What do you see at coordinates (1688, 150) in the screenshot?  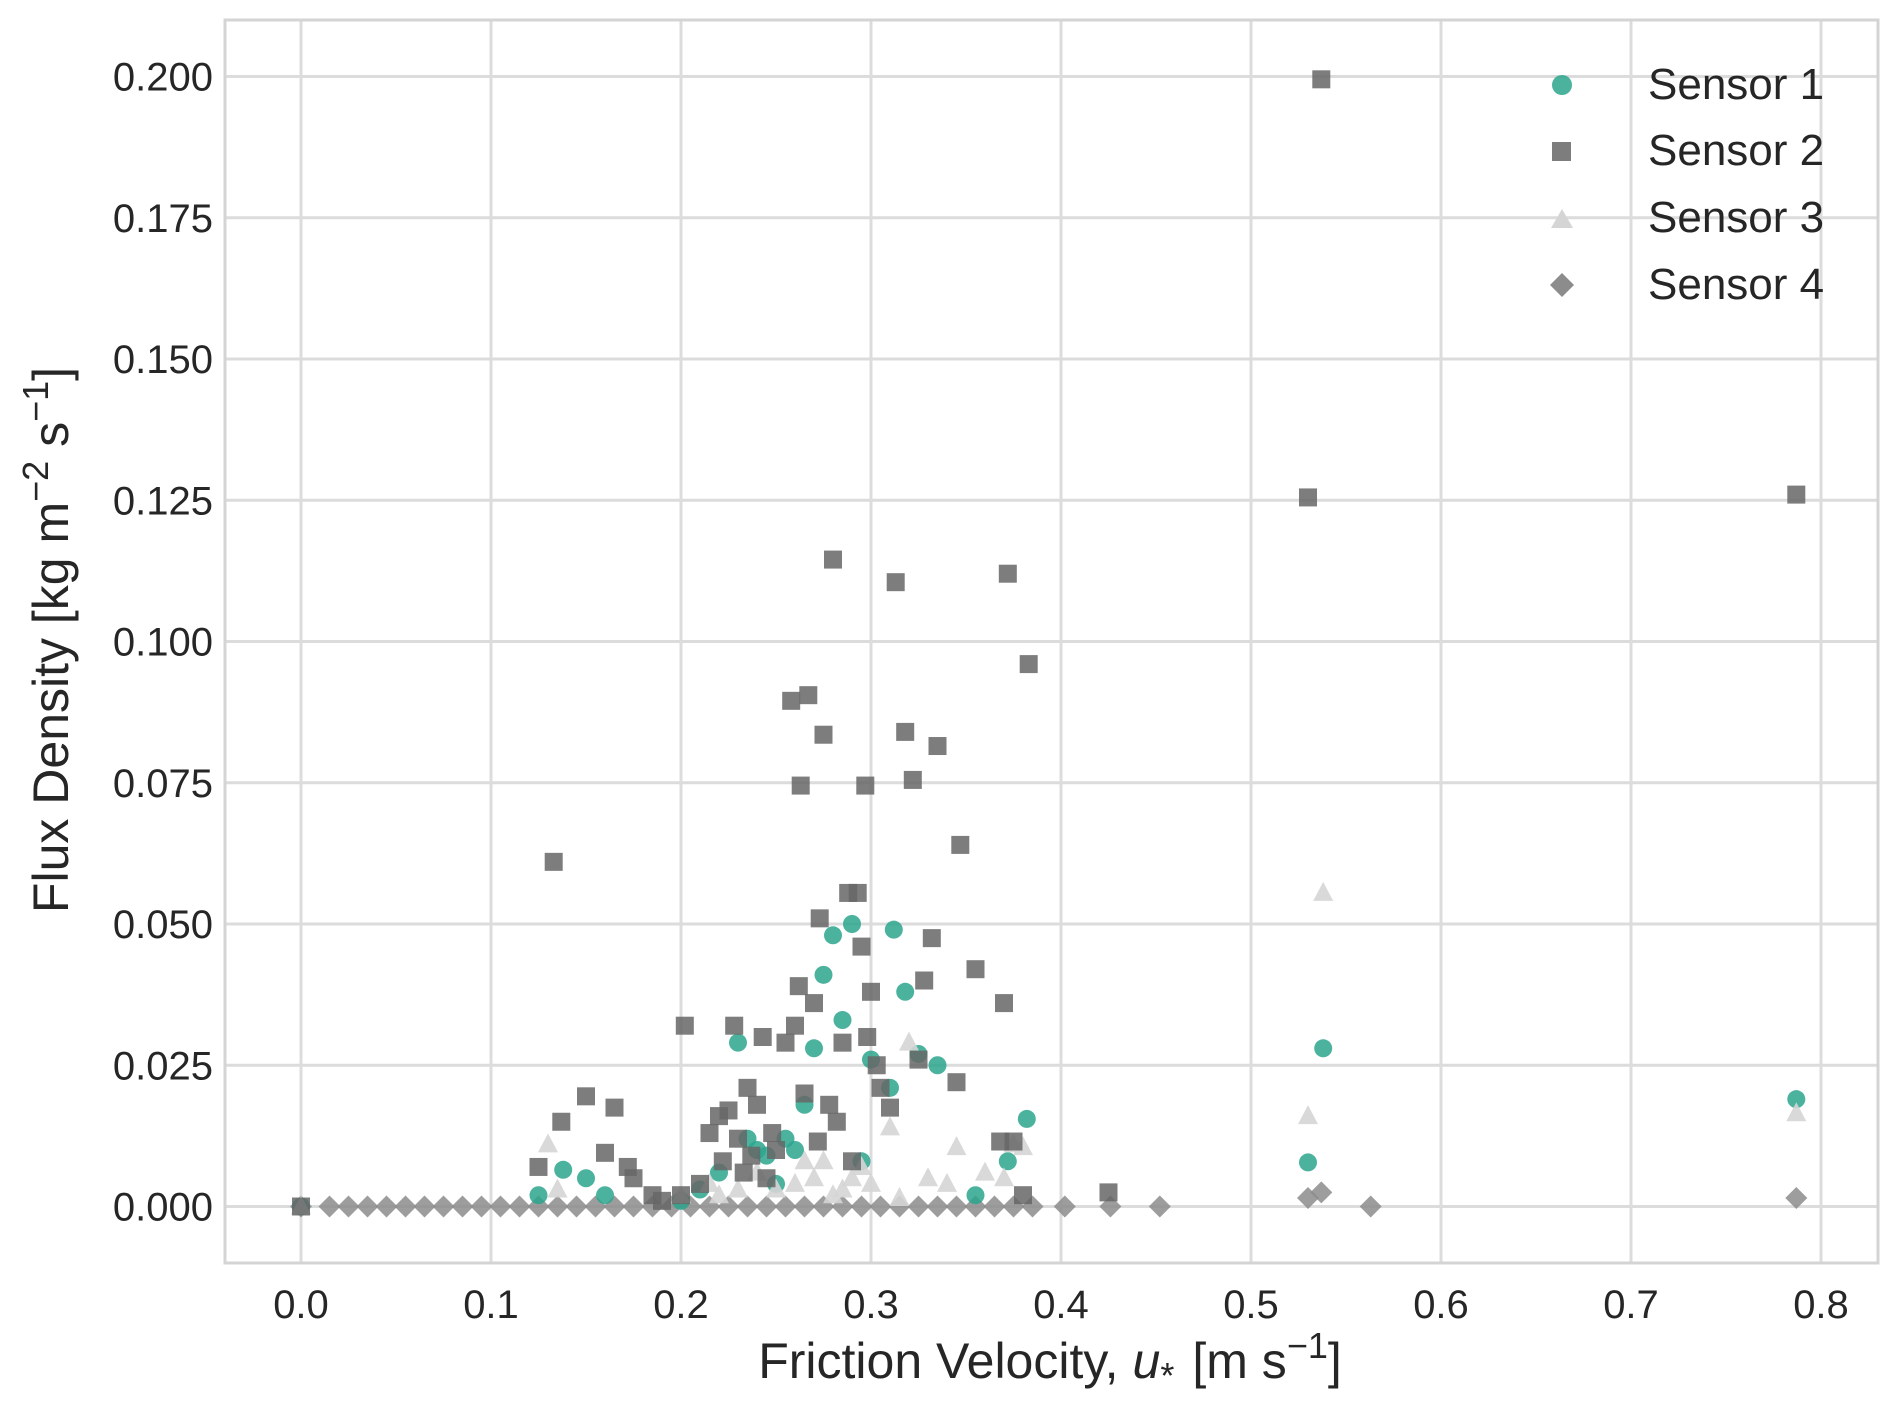 I see `legend-entry-sensor-2: Sensor 2` at bounding box center [1688, 150].